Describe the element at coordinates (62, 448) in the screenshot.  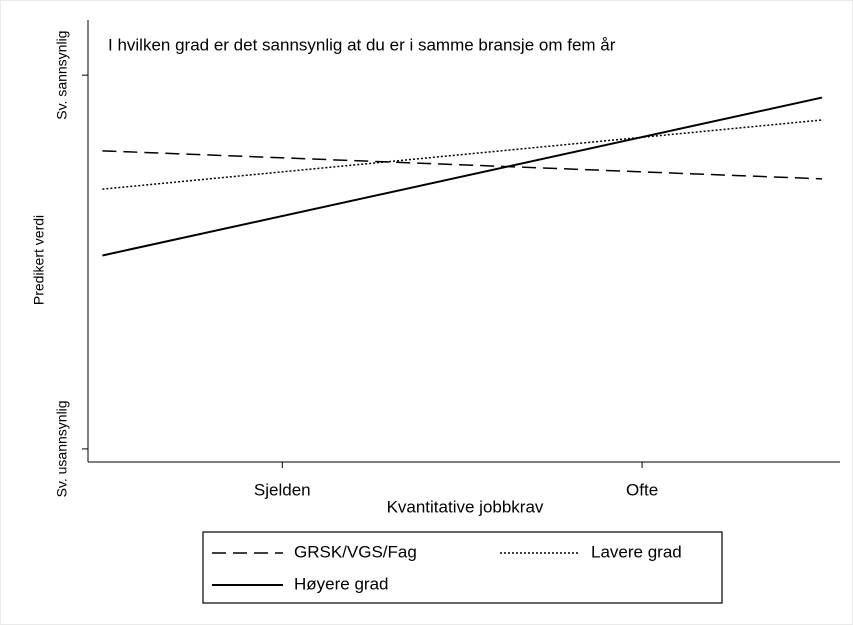
I see `y-tick-label: Sv. usannsynlig` at that location.